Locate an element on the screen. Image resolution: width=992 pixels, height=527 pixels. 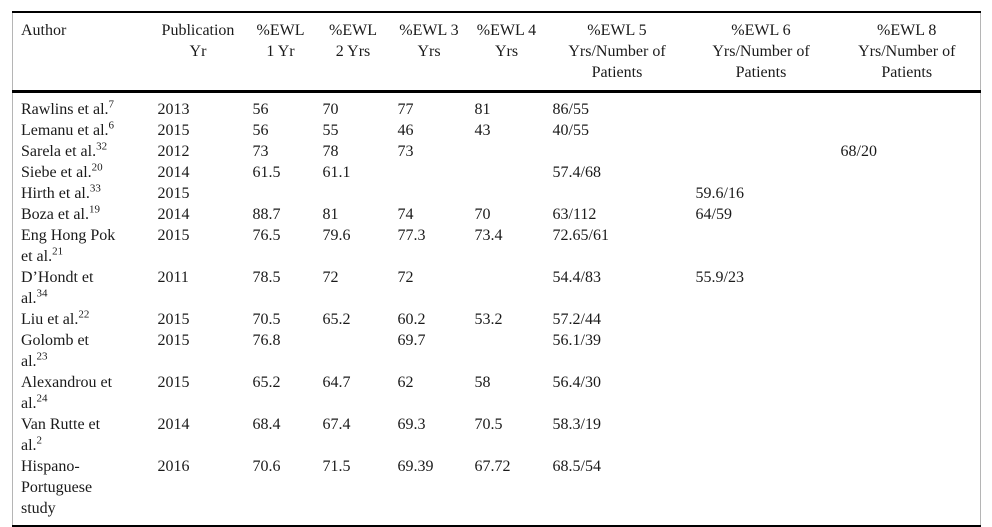
cell-ewl6: 64/59 is located at coordinates (713, 214).